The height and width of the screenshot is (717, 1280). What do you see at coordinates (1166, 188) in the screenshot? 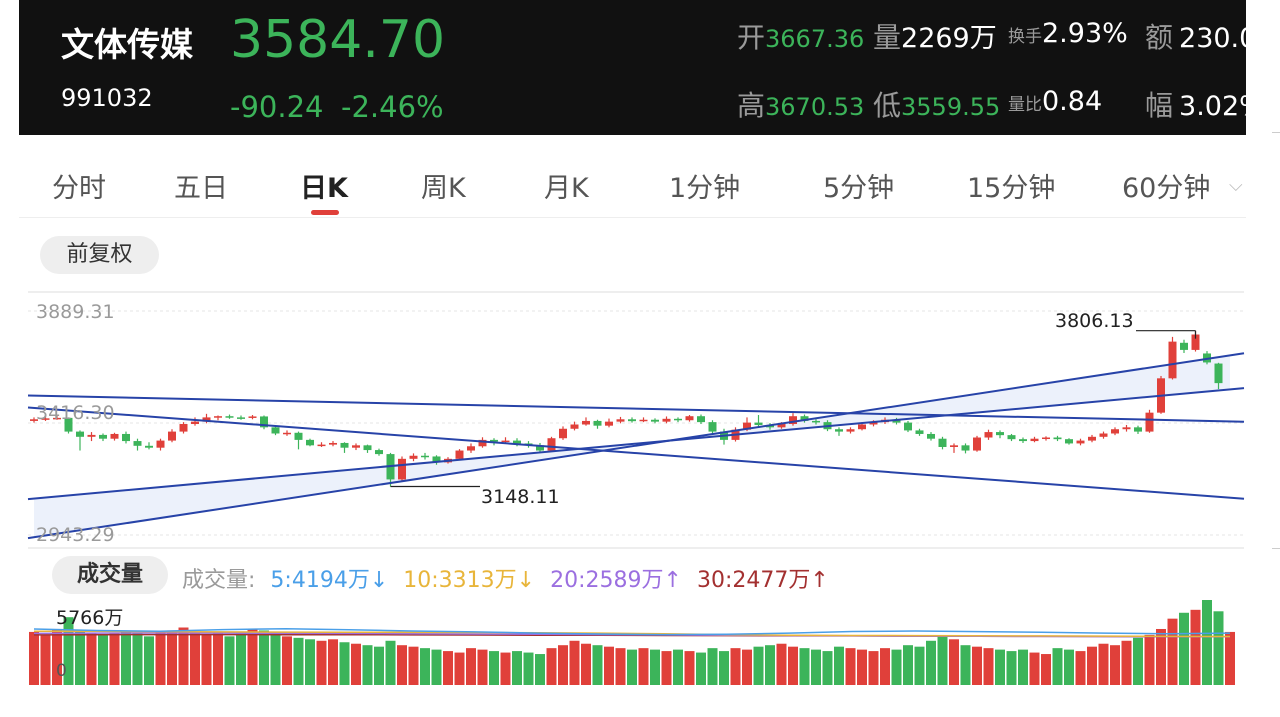
I see `tab-60min: 60分钟` at bounding box center [1166, 188].